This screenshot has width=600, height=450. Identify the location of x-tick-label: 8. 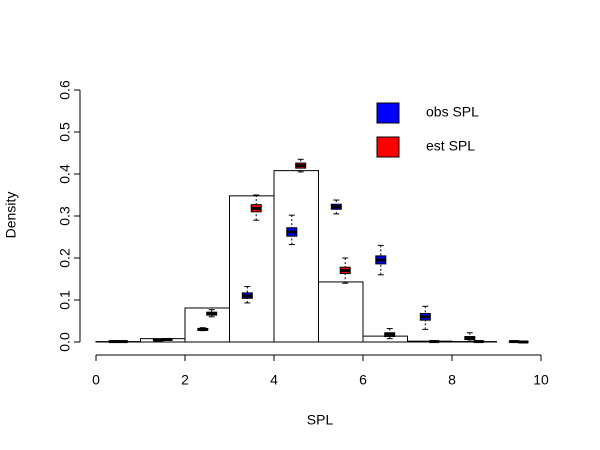
(452, 380).